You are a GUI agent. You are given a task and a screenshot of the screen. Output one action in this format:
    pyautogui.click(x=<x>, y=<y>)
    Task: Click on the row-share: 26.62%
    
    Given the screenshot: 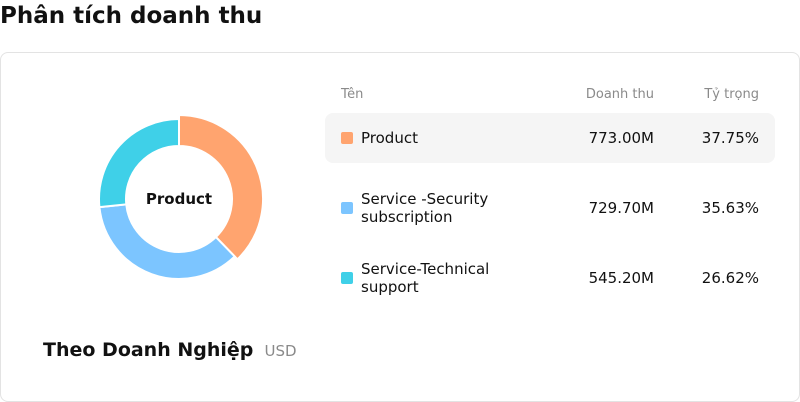 What is the action you would take?
    pyautogui.click(x=730, y=278)
    